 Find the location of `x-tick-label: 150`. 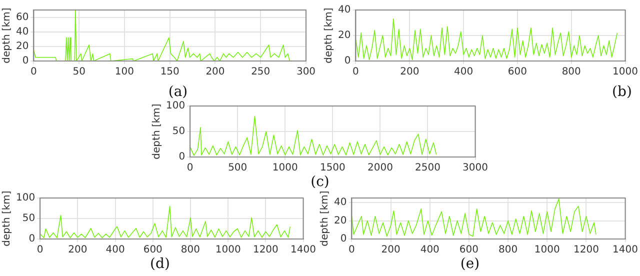

x-tick-label: 150 is located at coordinates (170, 72).